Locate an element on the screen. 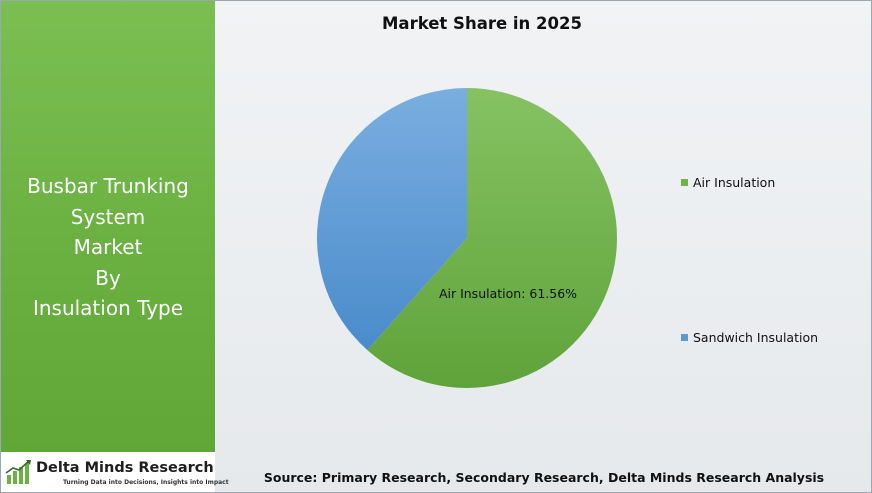 This screenshot has height=493, width=872. chart-title: Market Share in 2025 is located at coordinates (482, 23).